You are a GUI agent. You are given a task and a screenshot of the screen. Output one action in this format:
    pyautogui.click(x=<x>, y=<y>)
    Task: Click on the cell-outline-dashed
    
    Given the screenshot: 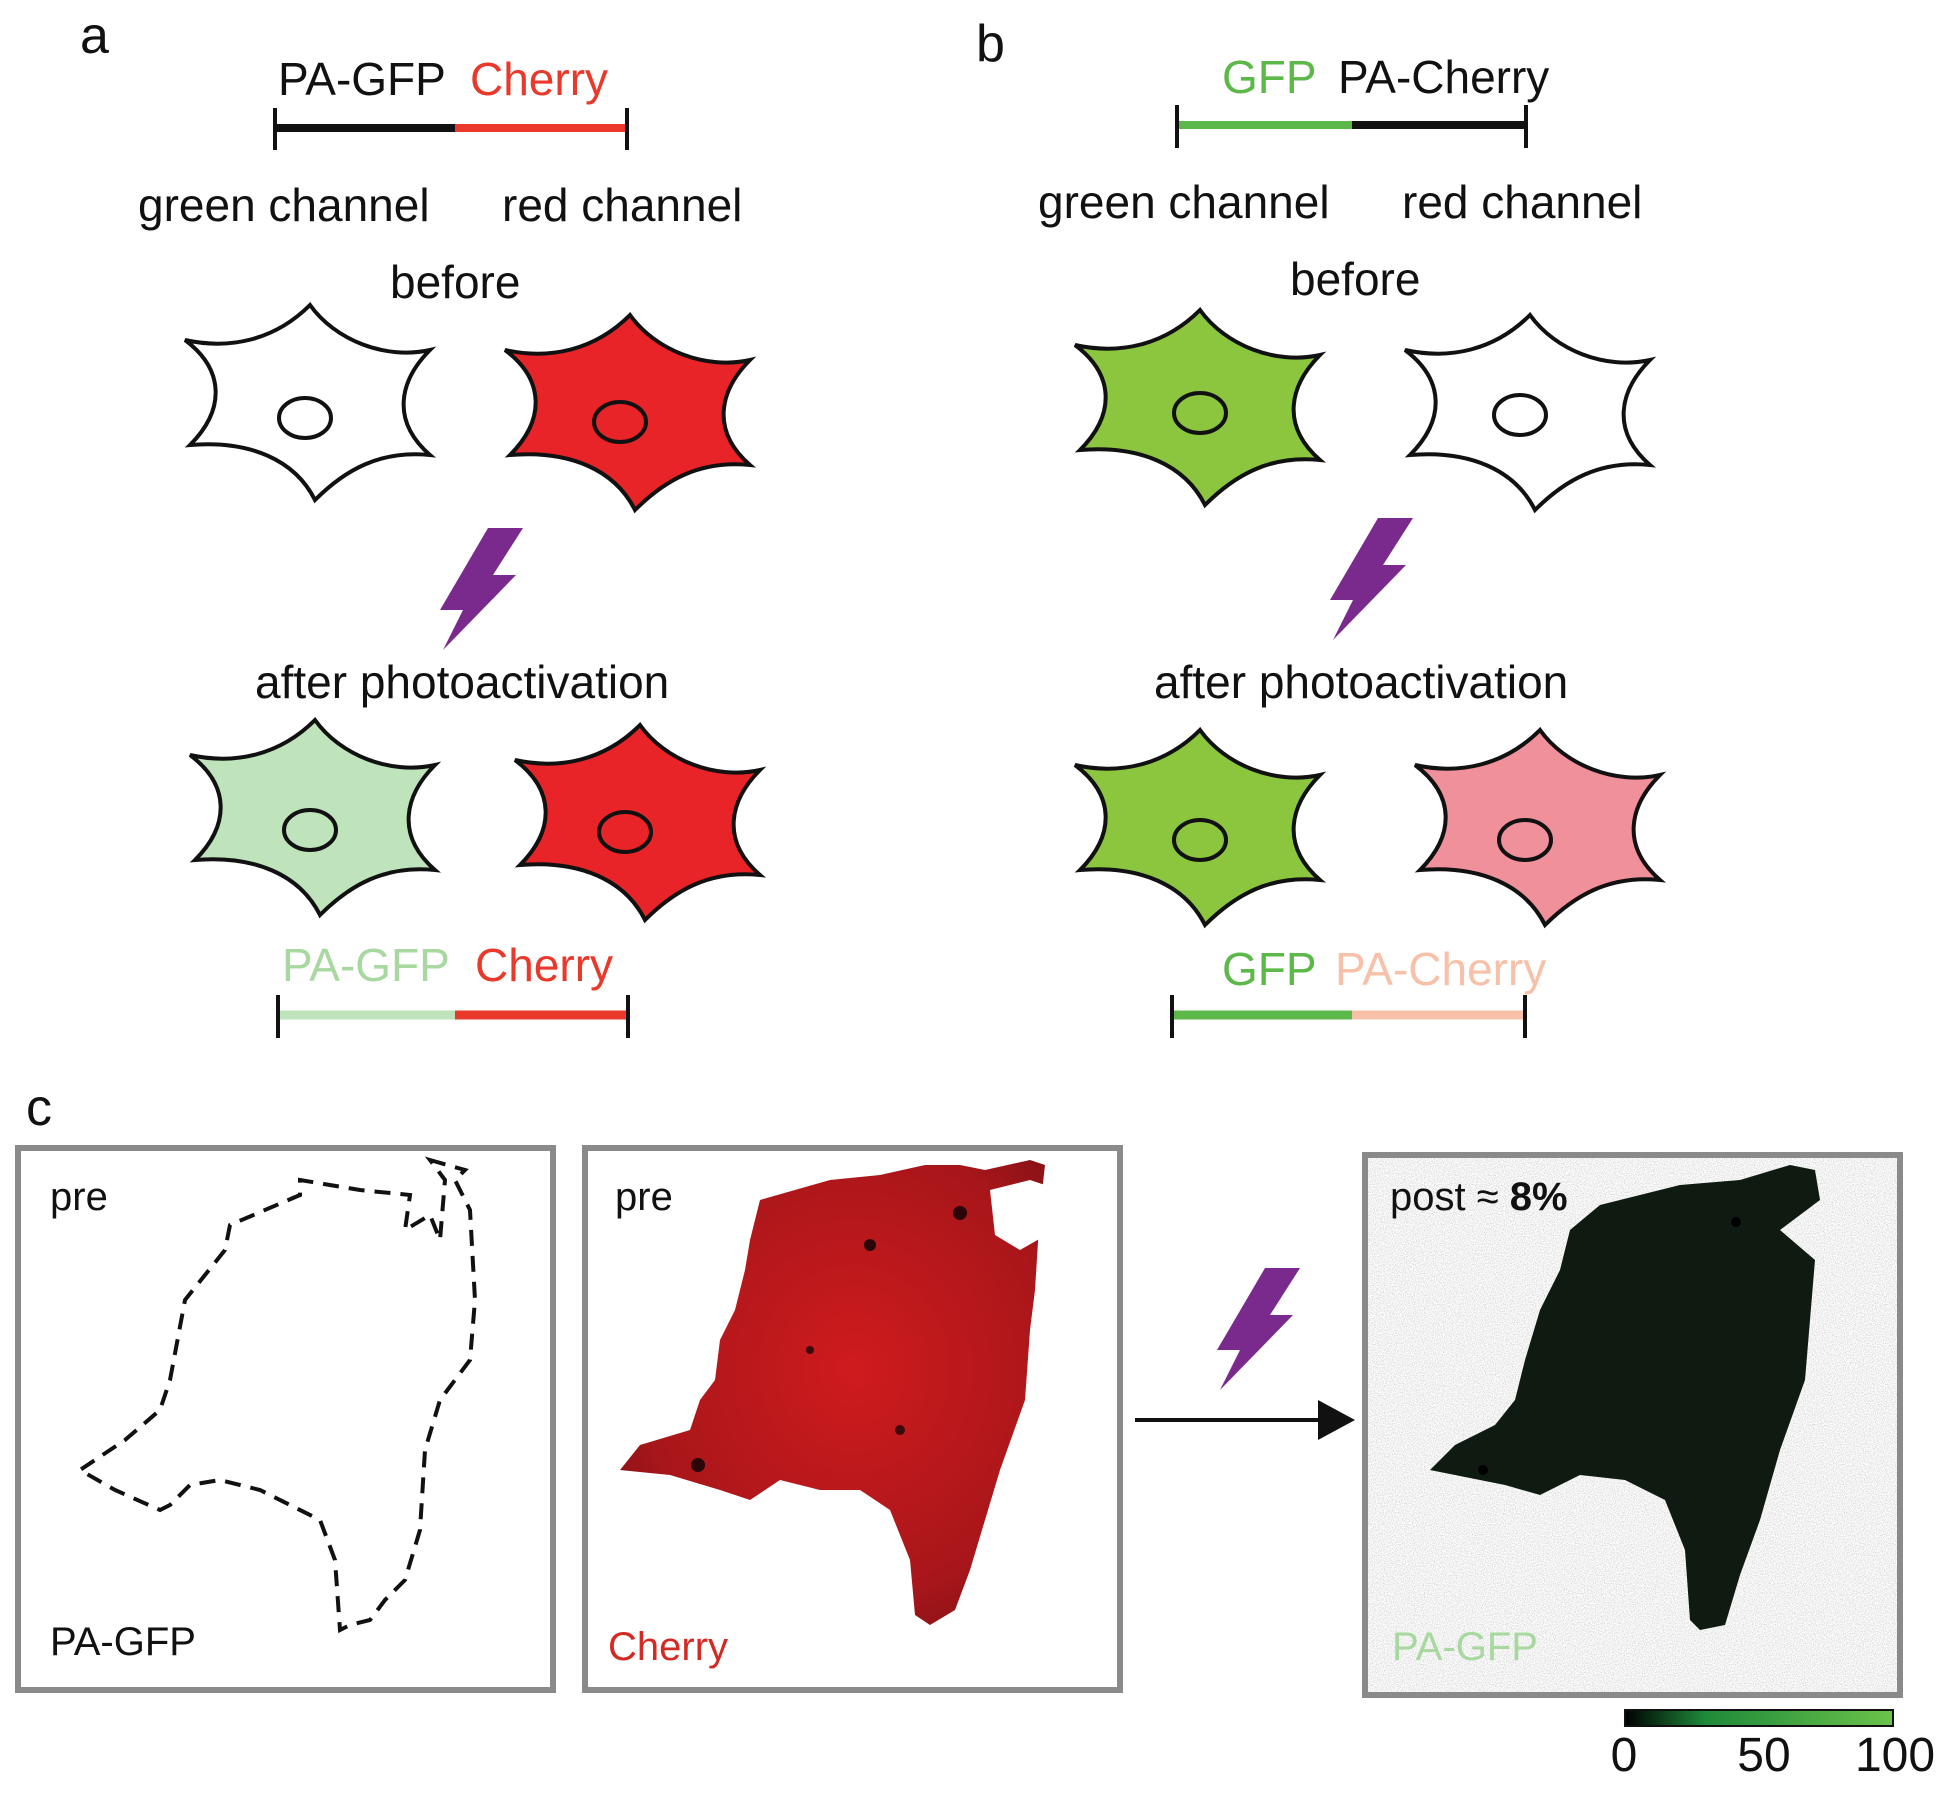 What is the action you would take?
    pyautogui.click(x=277, y=1395)
    